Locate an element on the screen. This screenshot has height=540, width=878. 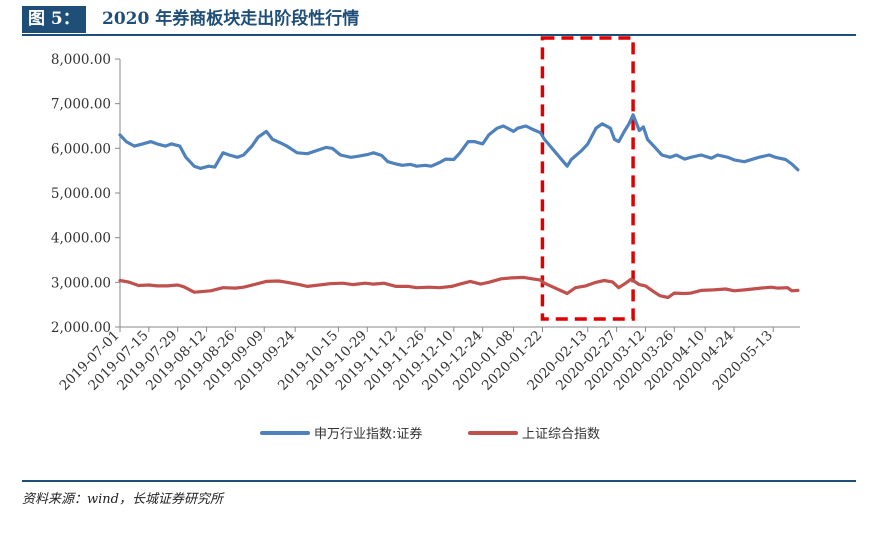
series-line-shanghai-composite is located at coordinates (459, 287).